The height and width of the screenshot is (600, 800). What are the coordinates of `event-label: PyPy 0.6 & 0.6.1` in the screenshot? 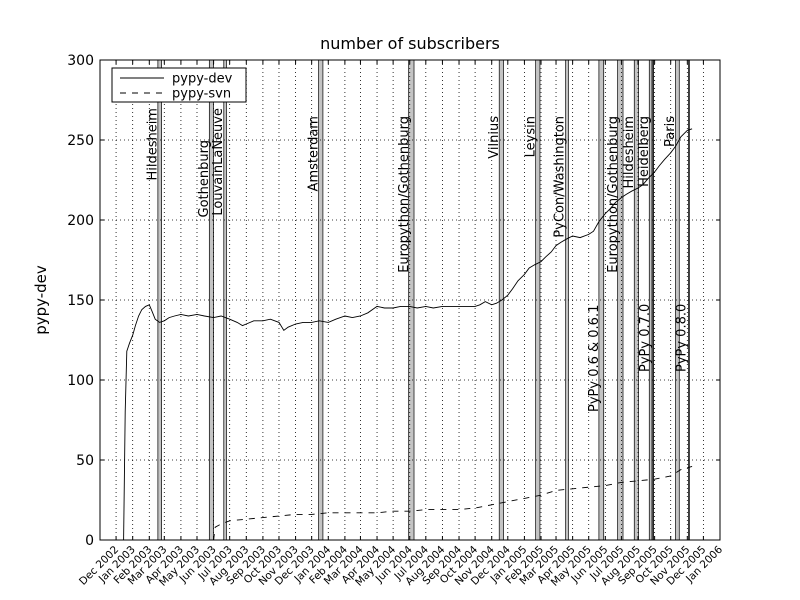 It's located at (594, 358).